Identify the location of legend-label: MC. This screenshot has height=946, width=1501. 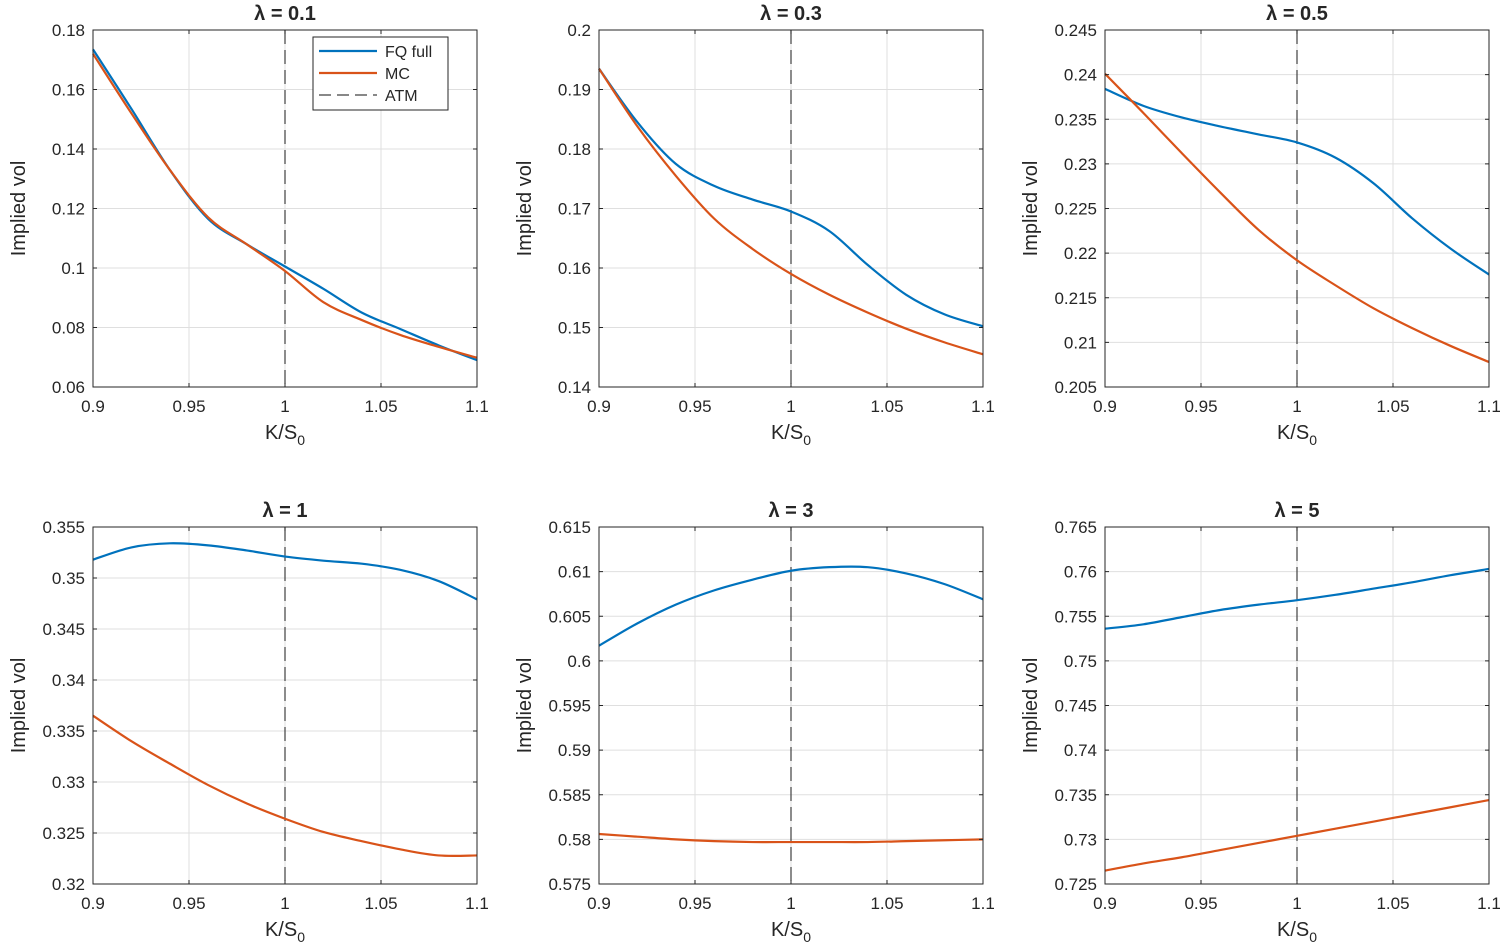
(397, 74).